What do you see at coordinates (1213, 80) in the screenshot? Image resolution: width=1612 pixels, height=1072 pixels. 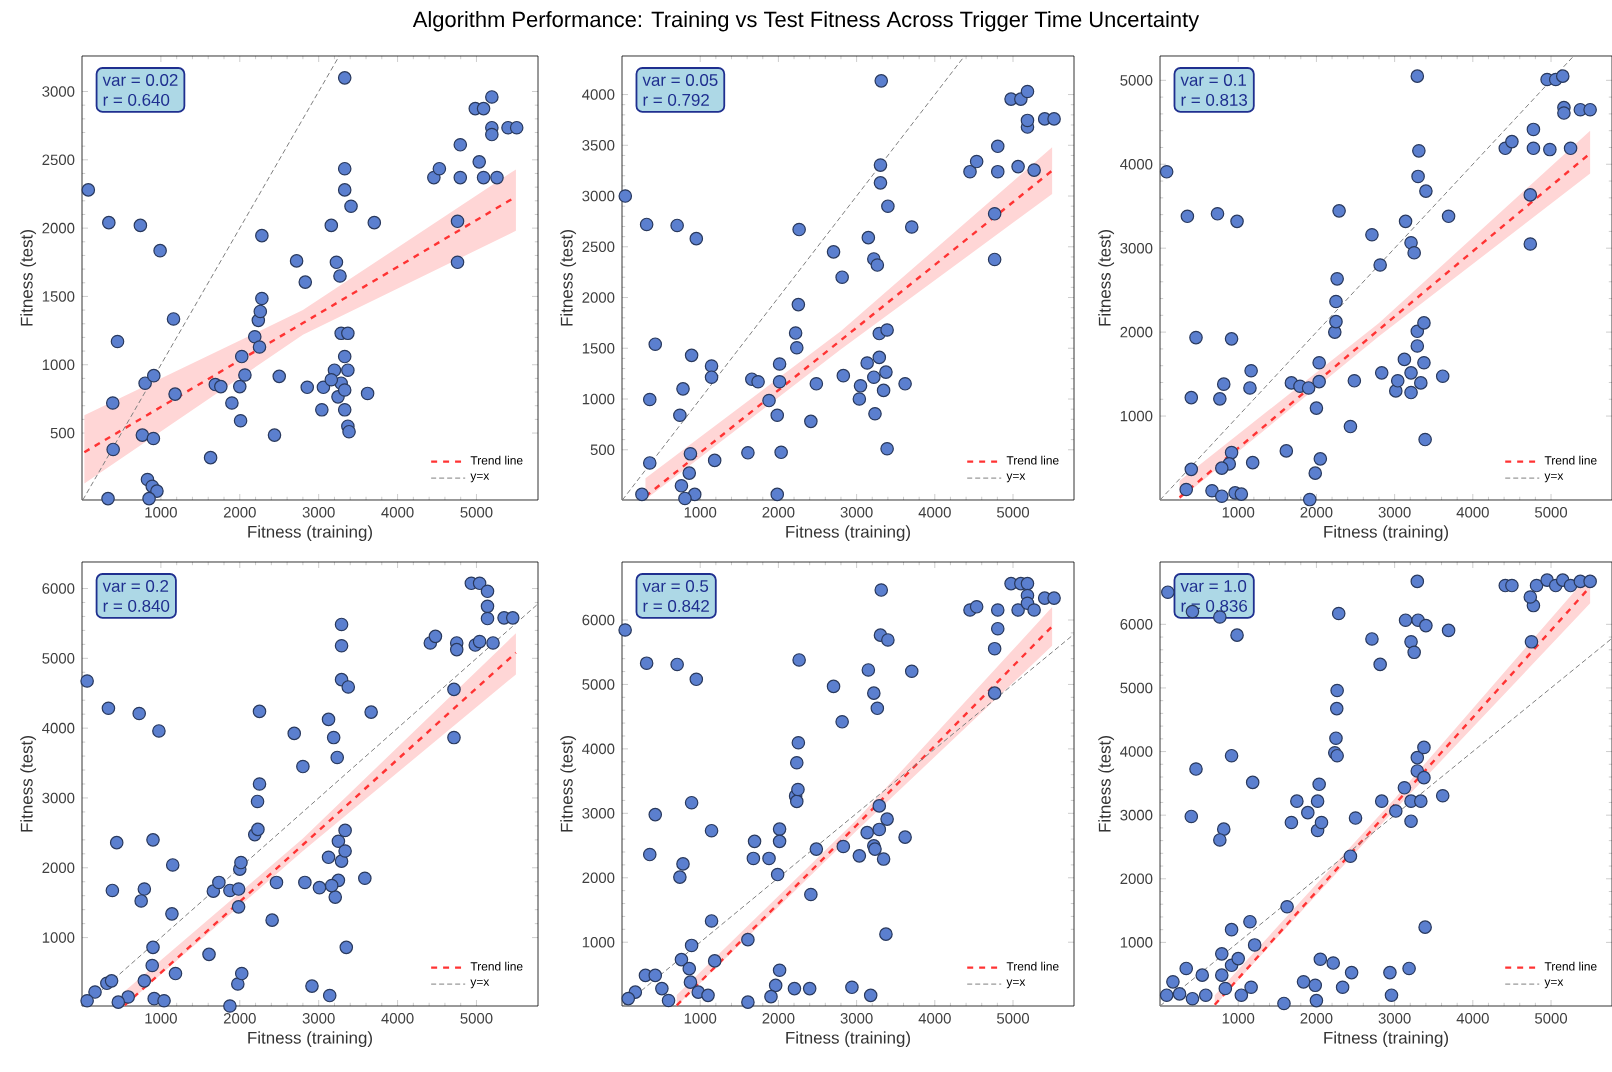 I see `annotation: var = 0.1` at bounding box center [1213, 80].